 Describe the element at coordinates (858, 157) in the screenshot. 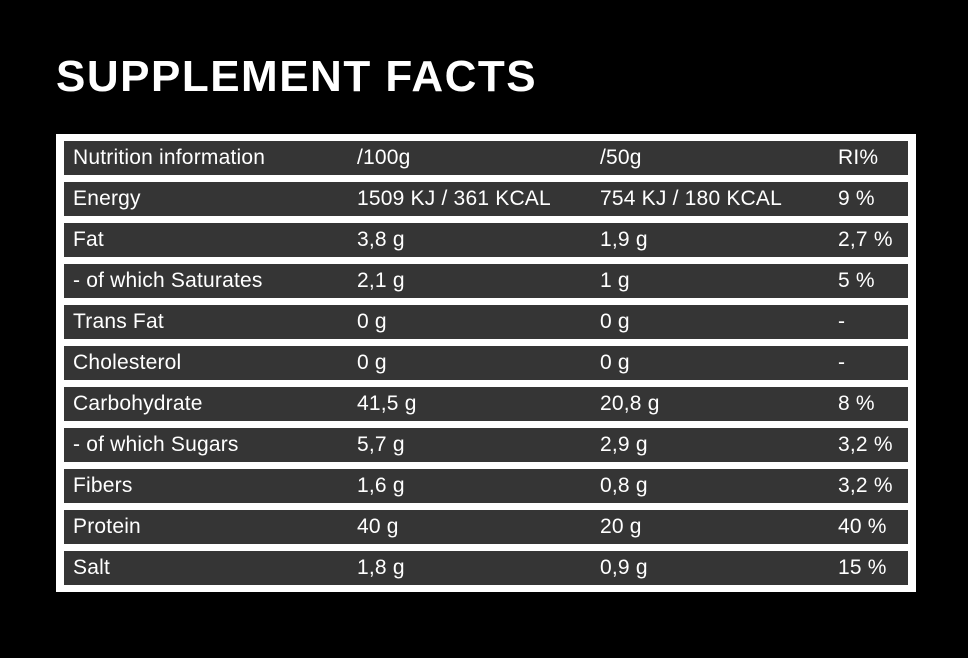

I see `header-ri-percent: RI%` at that location.